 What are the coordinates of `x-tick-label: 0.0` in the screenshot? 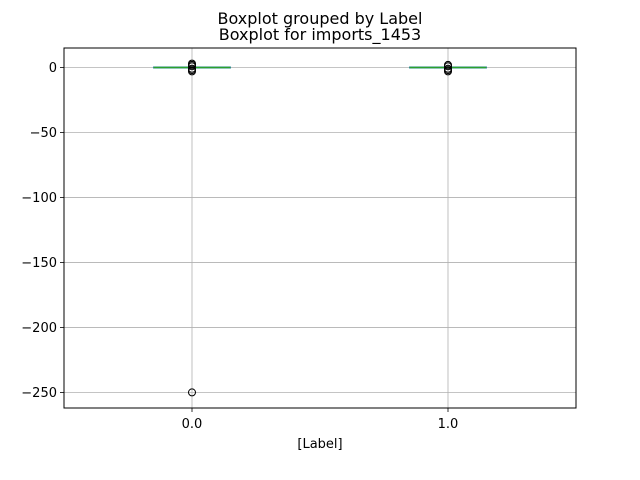 It's located at (192, 424).